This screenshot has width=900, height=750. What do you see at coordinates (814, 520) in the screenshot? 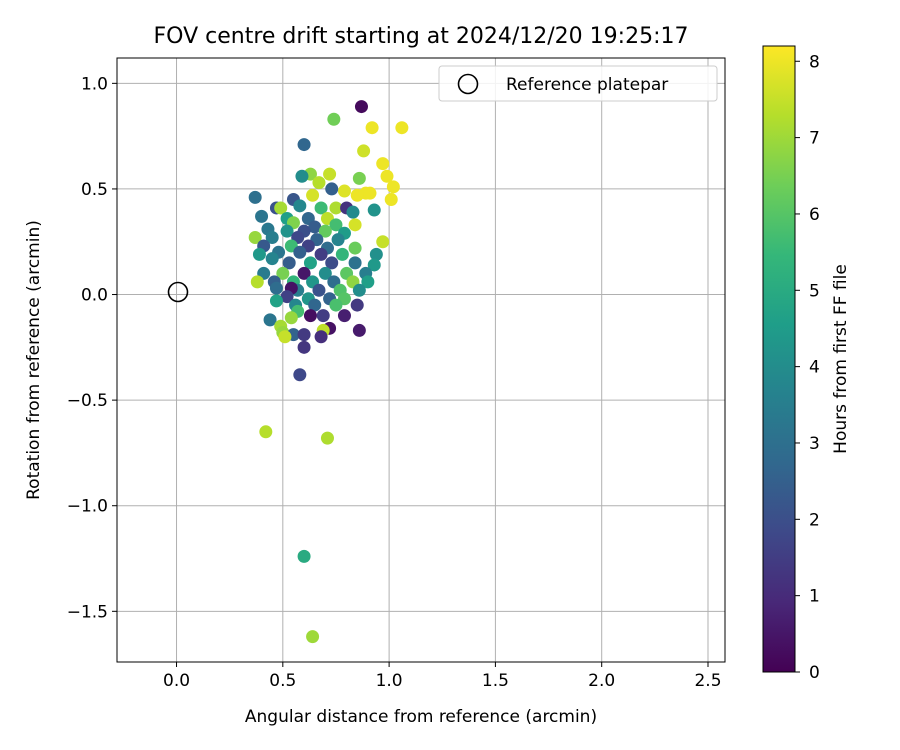
I see `colorbar-tick-label: 2` at bounding box center [814, 520].